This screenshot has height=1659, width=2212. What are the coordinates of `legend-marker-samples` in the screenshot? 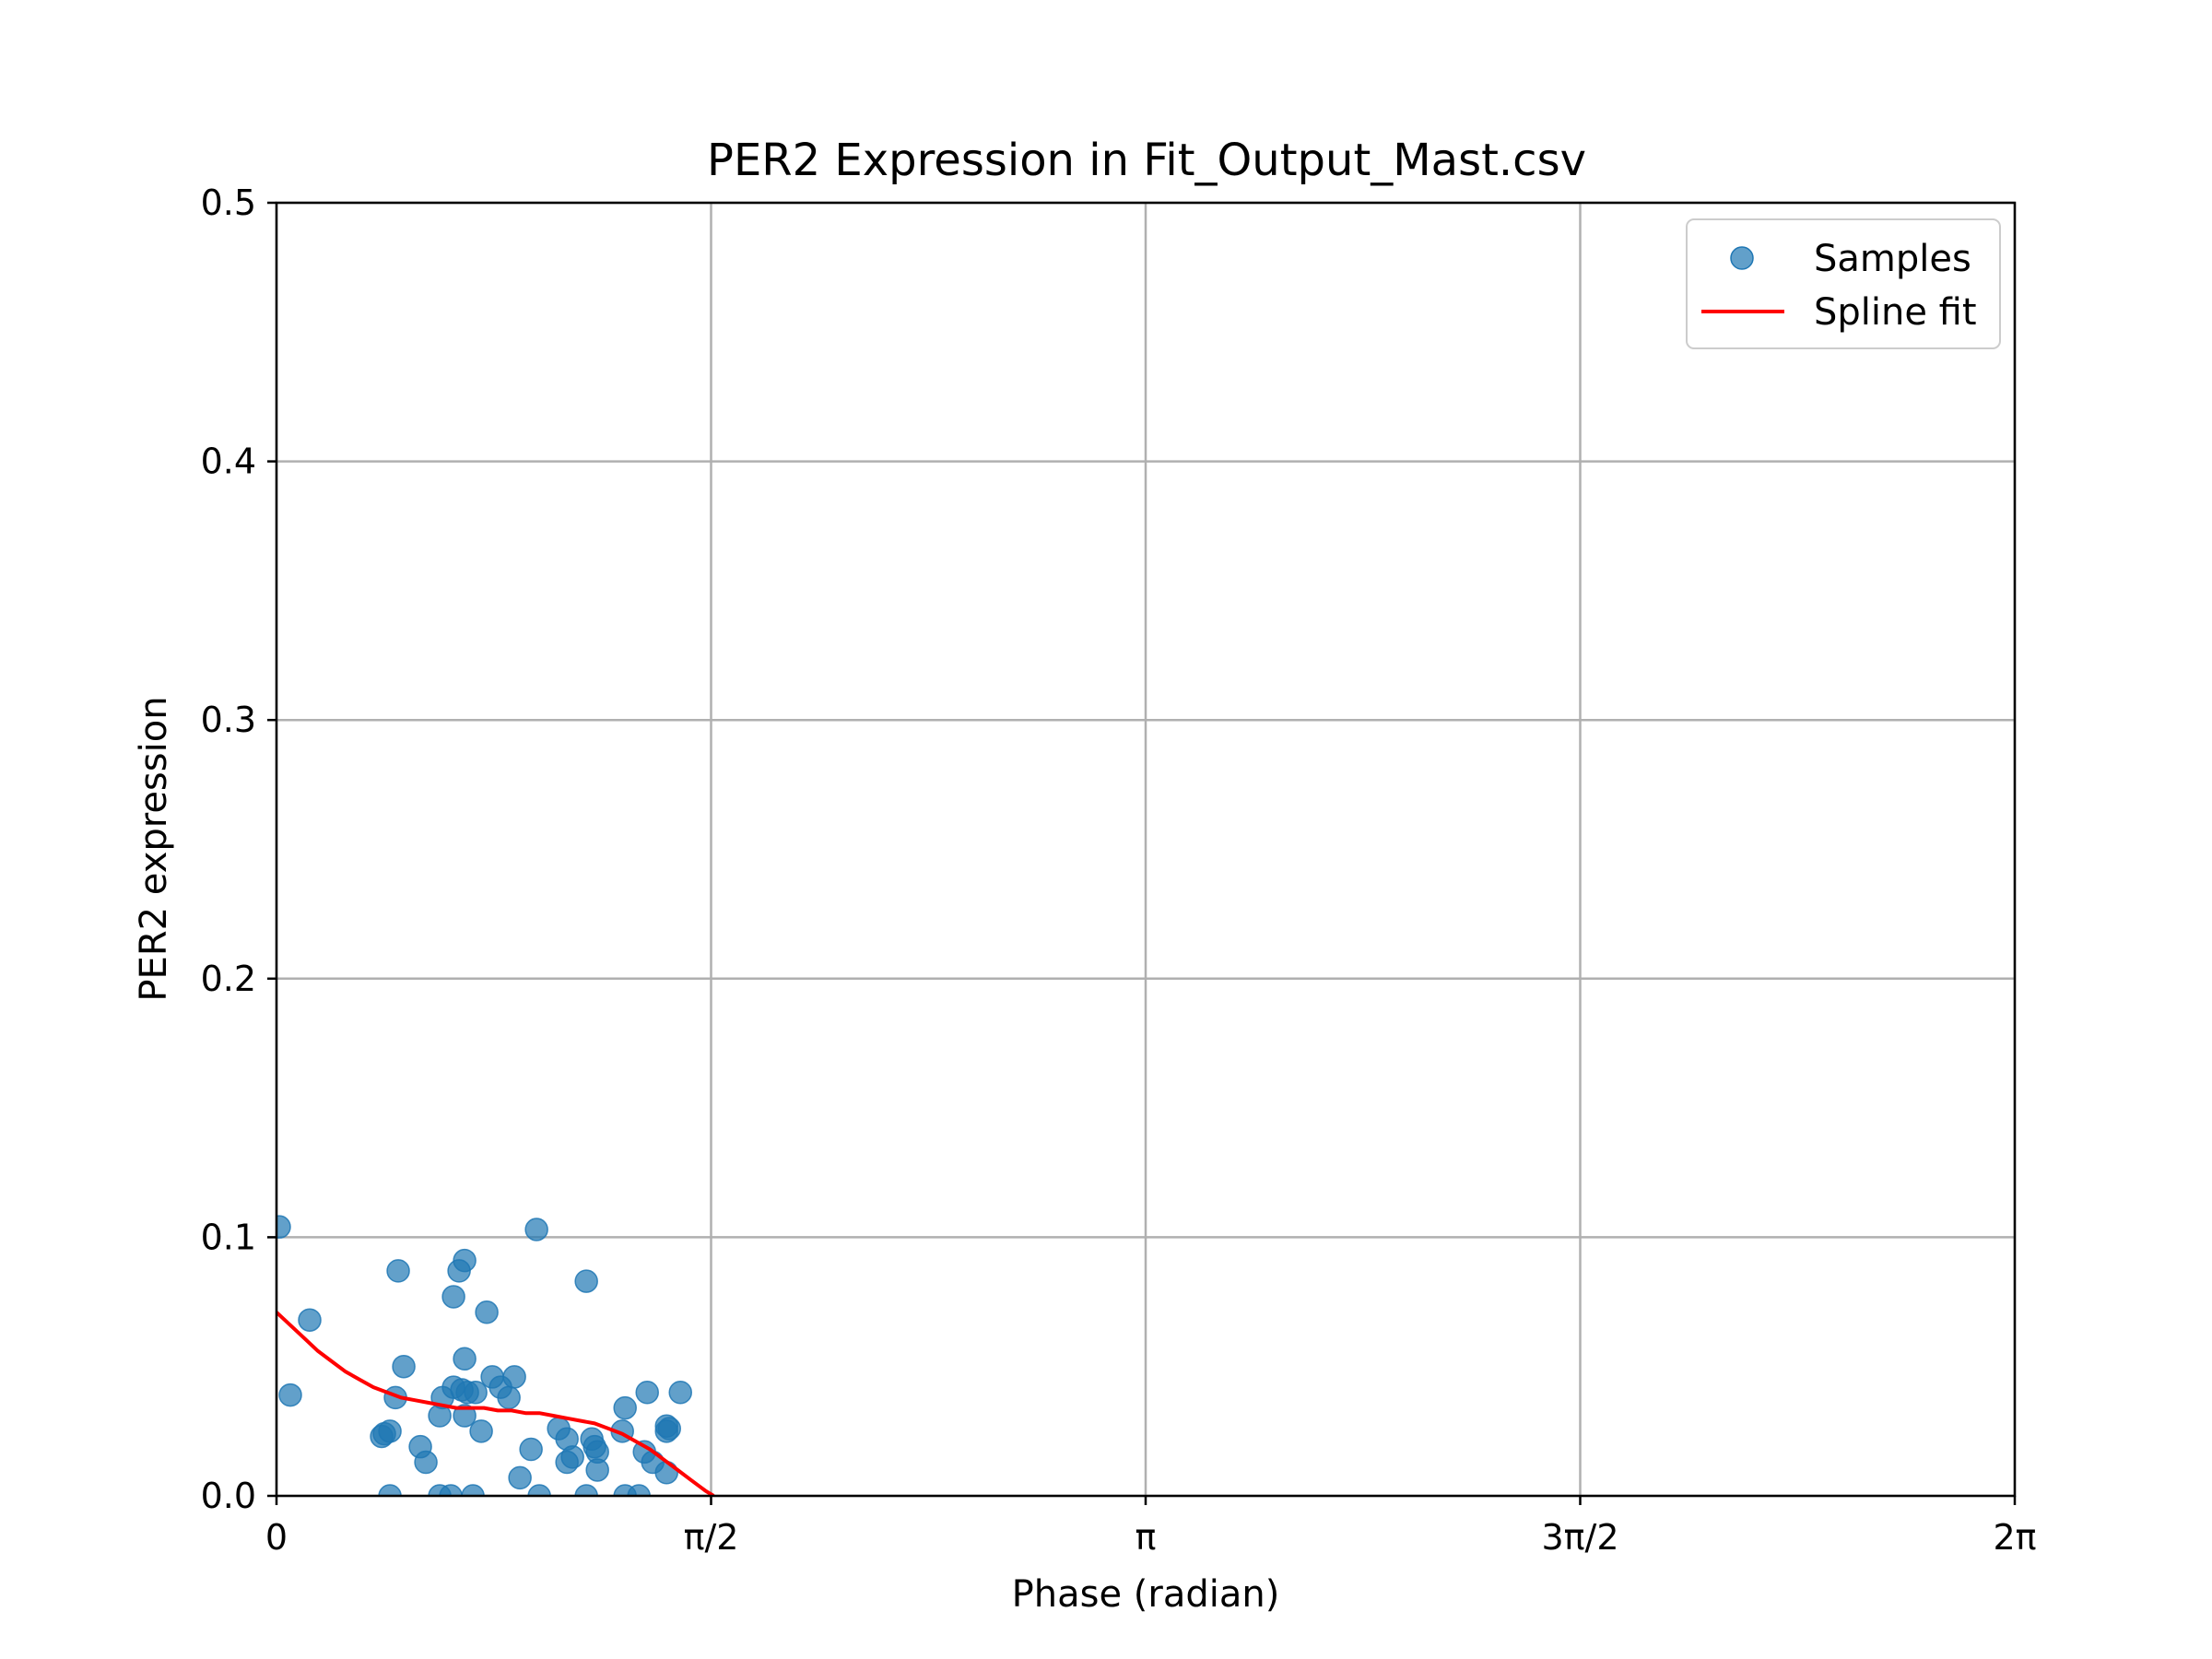 It's located at (1742, 258).